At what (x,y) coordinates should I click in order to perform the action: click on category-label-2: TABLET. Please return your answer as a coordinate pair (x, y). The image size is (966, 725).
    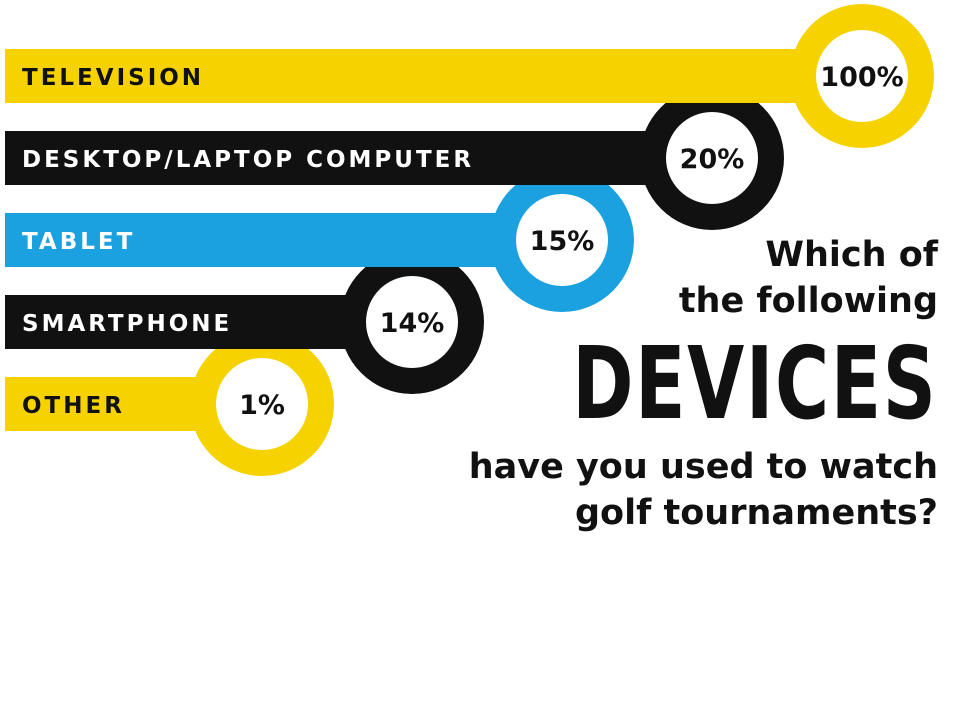
    Looking at the image, I should click on (78, 242).